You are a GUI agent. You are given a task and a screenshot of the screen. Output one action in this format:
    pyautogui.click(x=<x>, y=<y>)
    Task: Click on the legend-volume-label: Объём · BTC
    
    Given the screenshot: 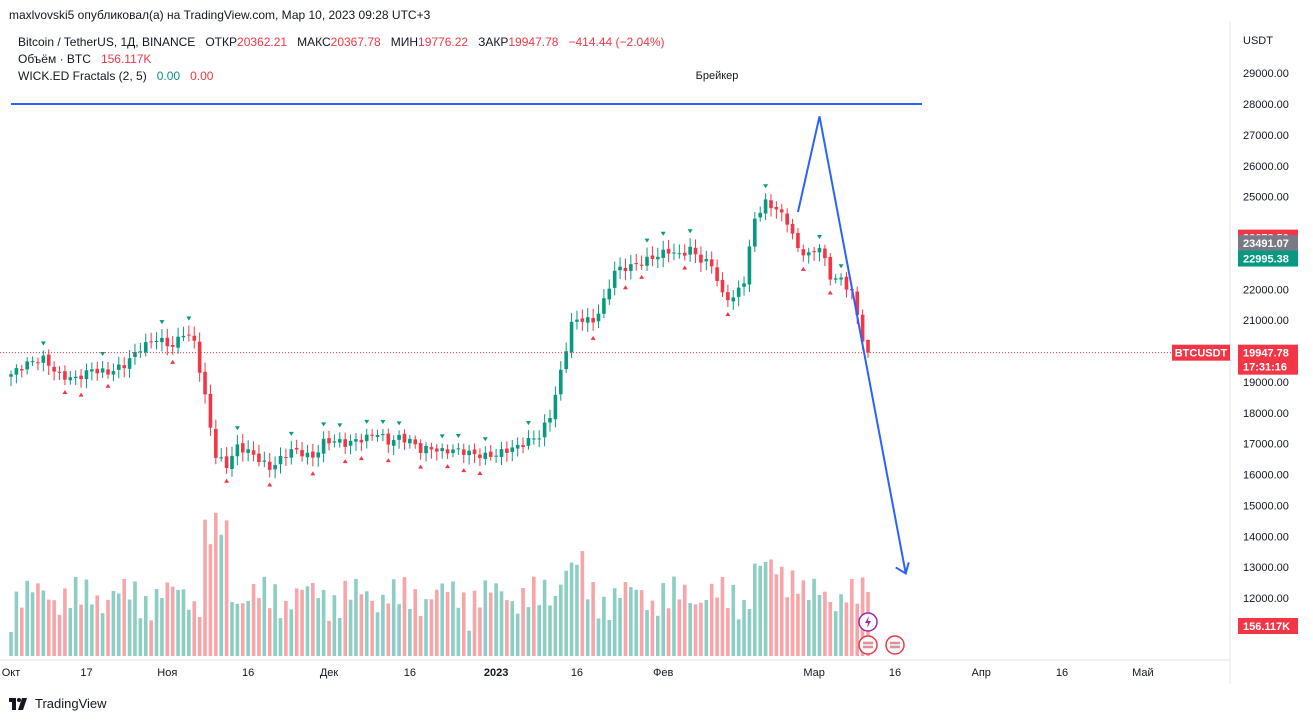 What is the action you would take?
    pyautogui.click(x=54, y=59)
    